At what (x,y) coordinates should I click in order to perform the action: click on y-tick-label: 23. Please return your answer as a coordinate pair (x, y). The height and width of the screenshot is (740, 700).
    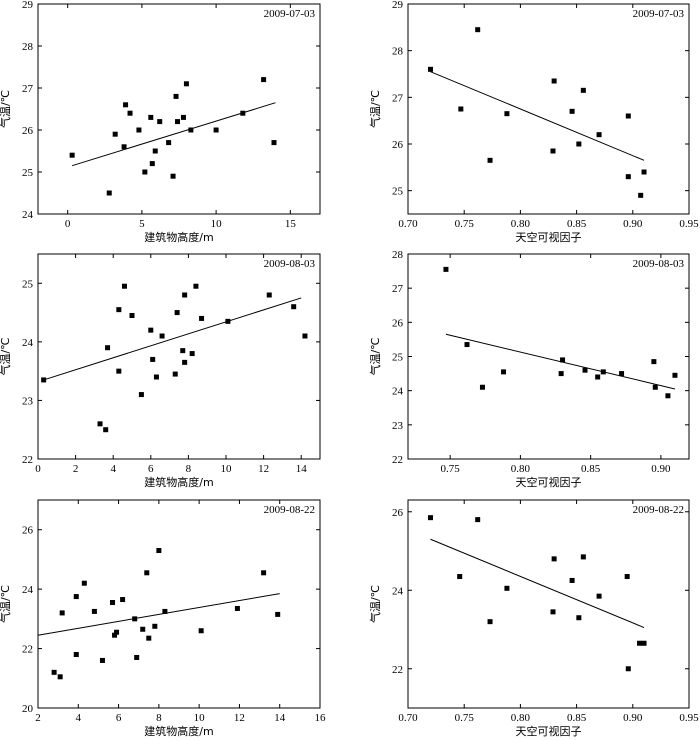
    Looking at the image, I should click on (398, 426).